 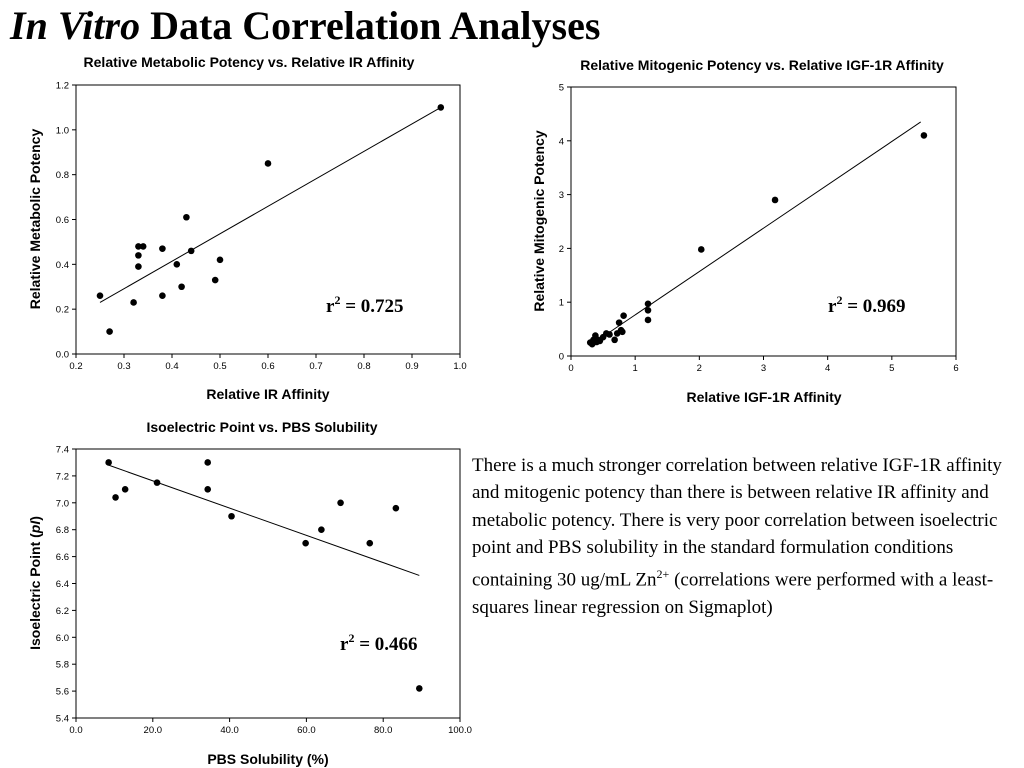 What do you see at coordinates (62, 611) in the screenshot?
I see `isoelectric-y-tick-label: 6.2` at bounding box center [62, 611].